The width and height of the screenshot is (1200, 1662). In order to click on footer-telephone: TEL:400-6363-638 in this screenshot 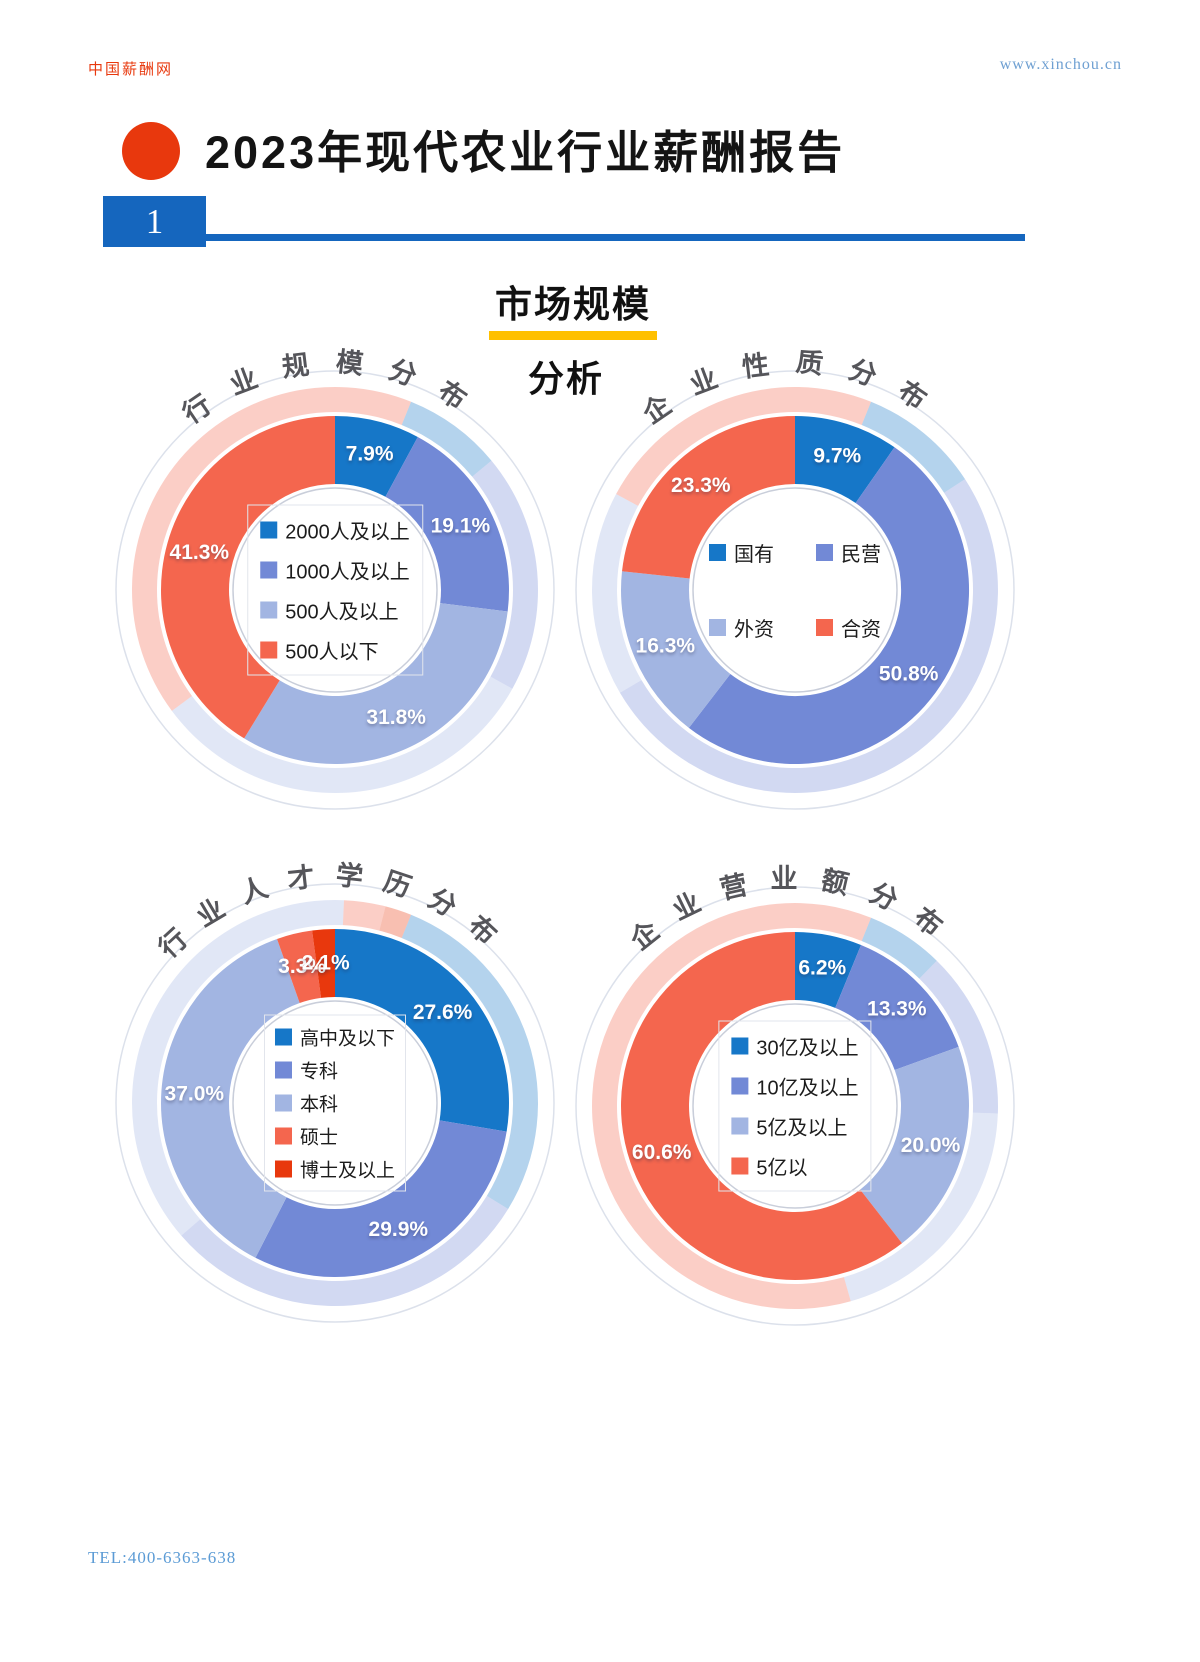, I will do `click(162, 1557)`.